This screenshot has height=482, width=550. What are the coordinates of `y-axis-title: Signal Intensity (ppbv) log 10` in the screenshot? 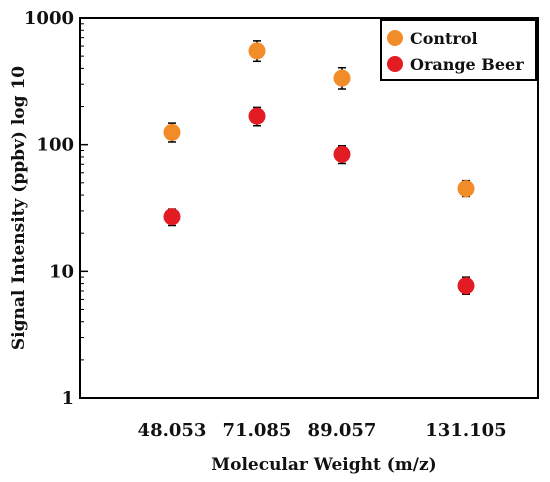 It's located at (19, 208).